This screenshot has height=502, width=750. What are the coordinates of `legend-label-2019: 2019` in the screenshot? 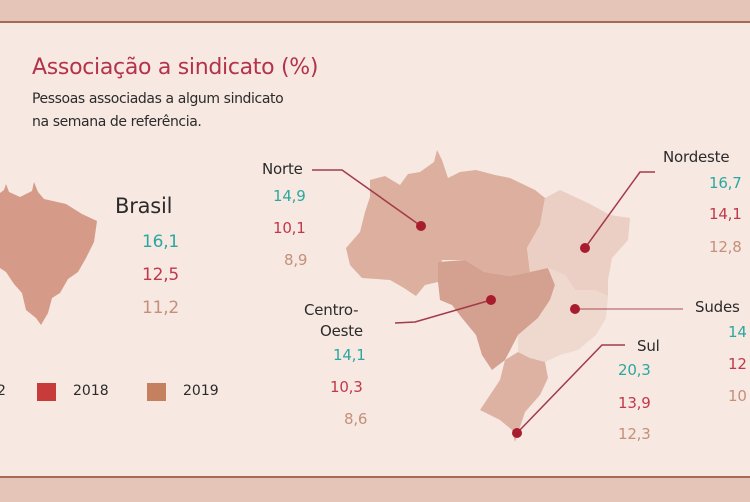 It's located at (201, 391).